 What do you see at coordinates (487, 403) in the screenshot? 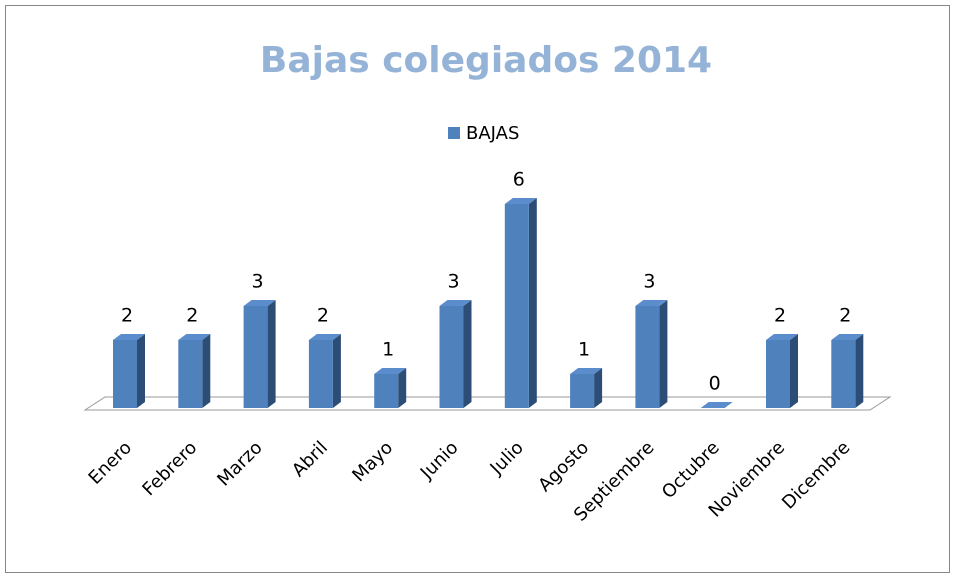
I see `floor` at bounding box center [487, 403].